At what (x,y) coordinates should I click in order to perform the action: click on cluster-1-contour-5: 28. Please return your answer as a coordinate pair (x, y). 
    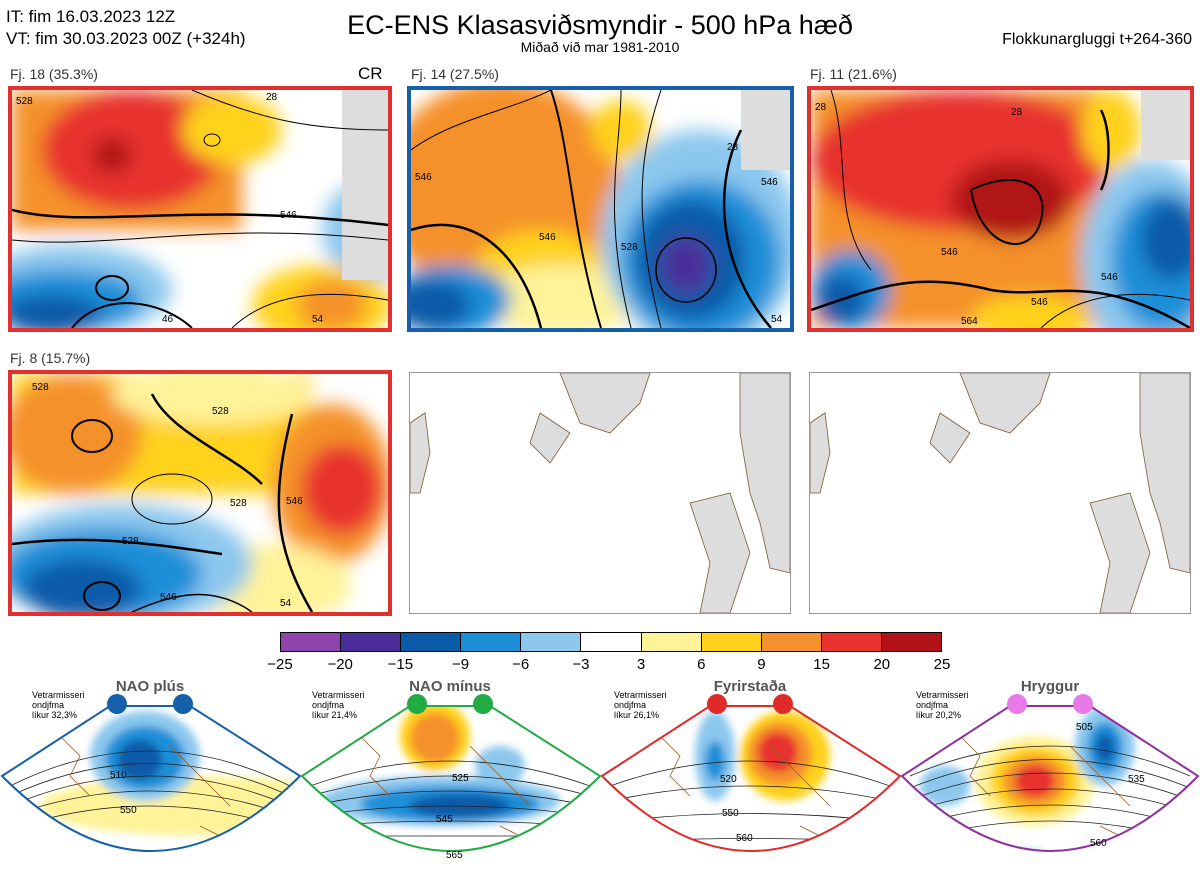
    Looking at the image, I should click on (272, 97).